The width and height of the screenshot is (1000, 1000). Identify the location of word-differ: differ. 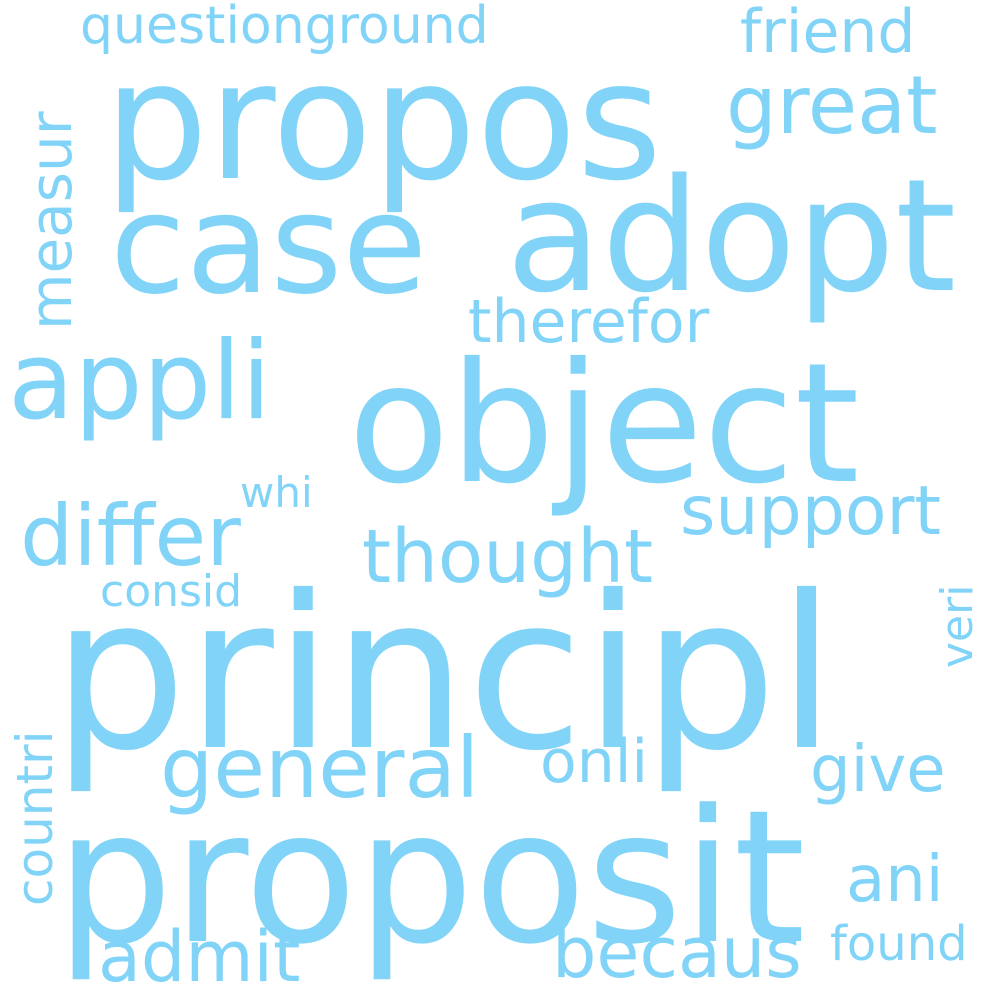
(130, 536).